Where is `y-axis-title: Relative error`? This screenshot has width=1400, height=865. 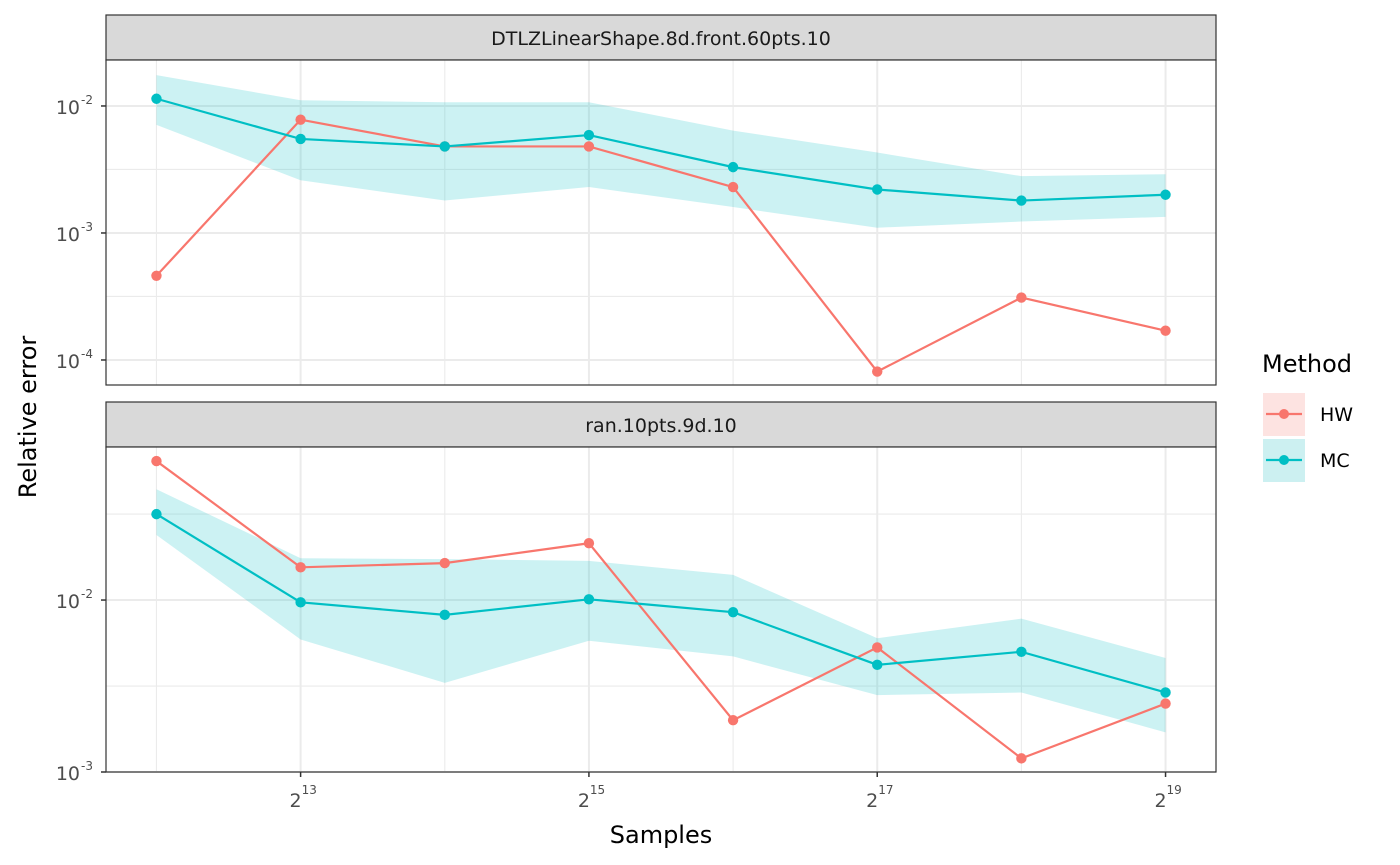 y-axis-title: Relative error is located at coordinates (28, 417).